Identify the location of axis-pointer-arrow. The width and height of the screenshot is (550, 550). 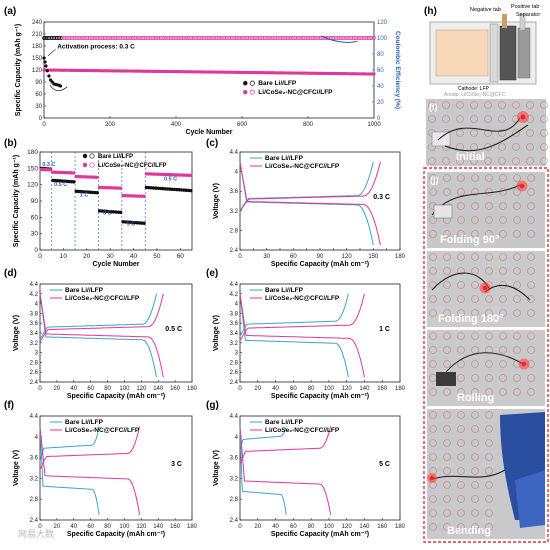
(58, 88).